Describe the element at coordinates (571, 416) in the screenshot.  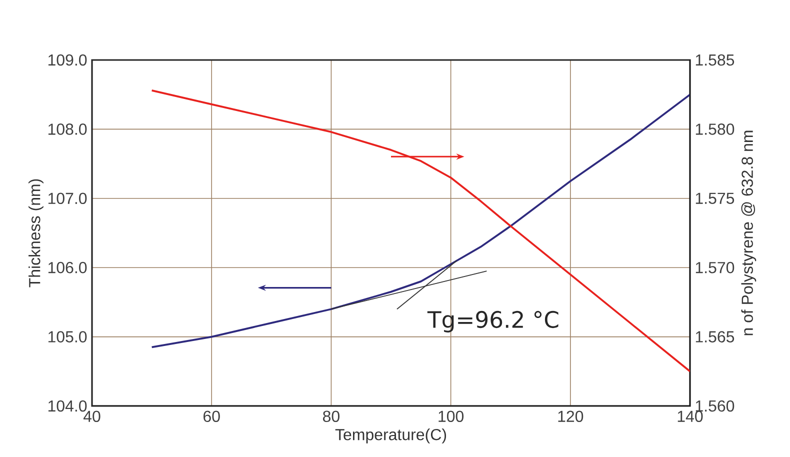
I see `x-tick-label: 120` at that location.